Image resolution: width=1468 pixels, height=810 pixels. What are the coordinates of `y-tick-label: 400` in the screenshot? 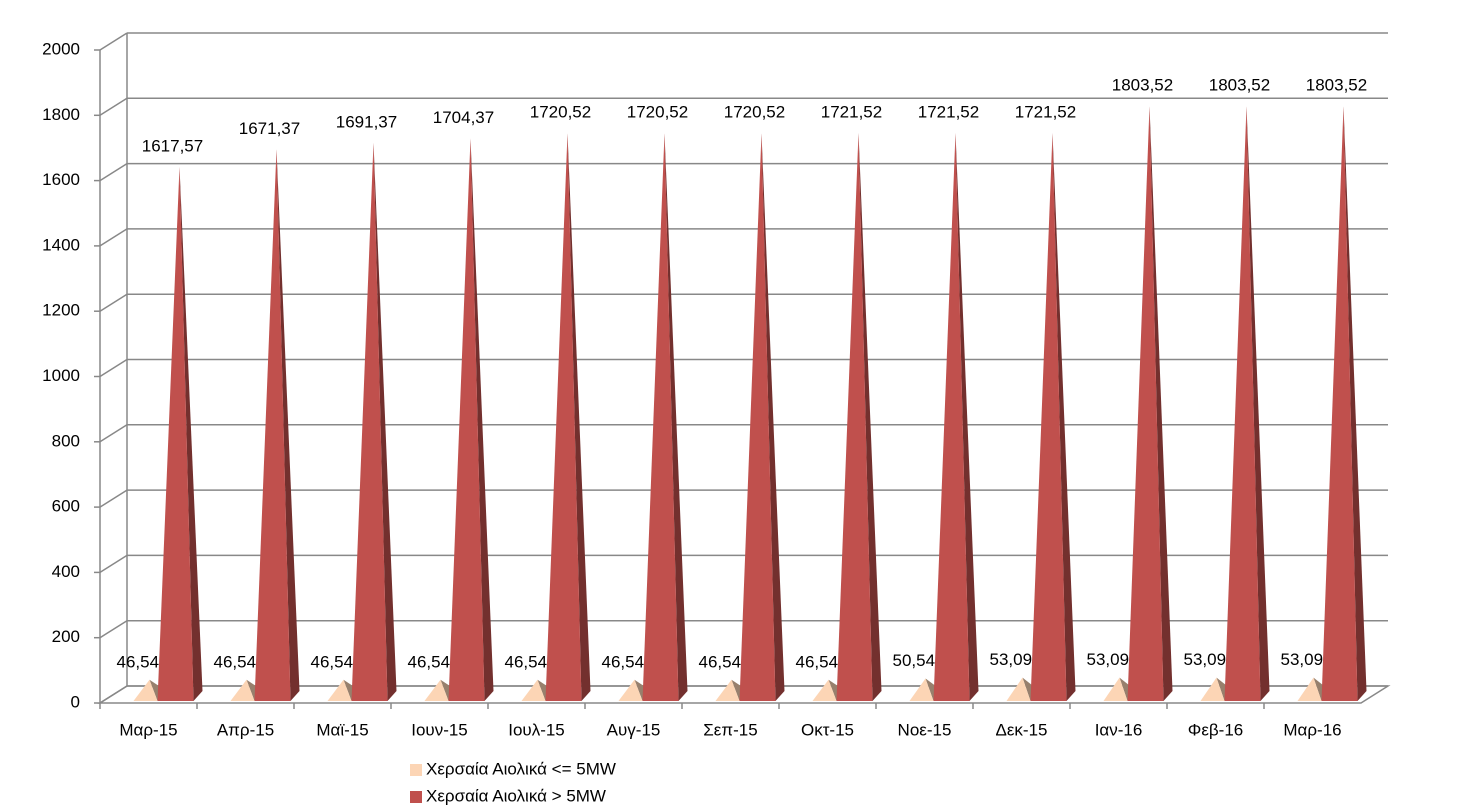 It's located at (66, 571).